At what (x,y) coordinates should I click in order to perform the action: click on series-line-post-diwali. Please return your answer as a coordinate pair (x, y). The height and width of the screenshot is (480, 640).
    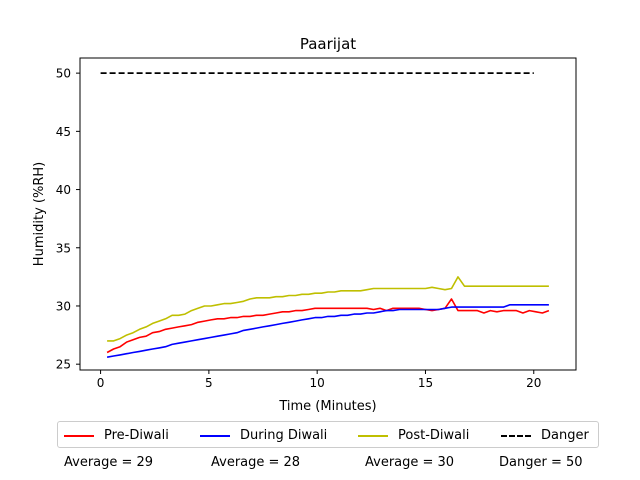
    Looking at the image, I should click on (328, 309).